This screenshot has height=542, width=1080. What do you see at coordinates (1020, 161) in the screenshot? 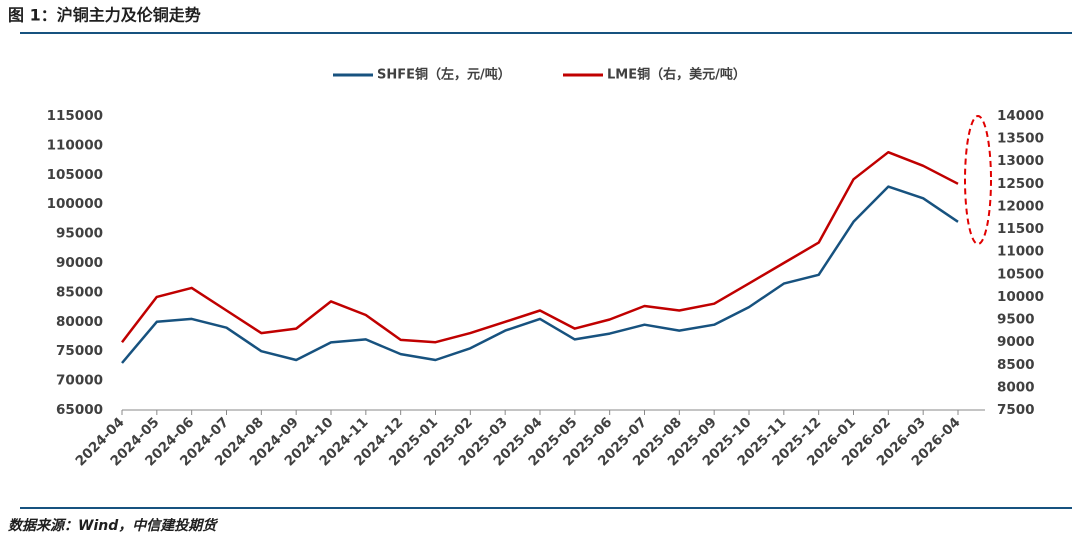
I see `y2-tick-label: 13000` at bounding box center [1020, 161].